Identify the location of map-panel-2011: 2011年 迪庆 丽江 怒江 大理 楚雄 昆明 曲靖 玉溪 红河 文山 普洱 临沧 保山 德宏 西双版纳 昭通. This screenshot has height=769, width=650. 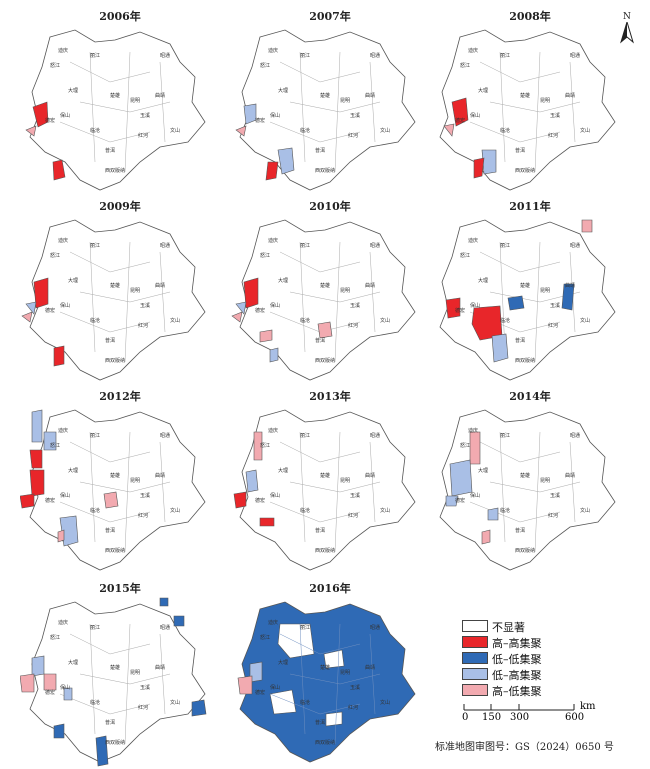
(530, 290).